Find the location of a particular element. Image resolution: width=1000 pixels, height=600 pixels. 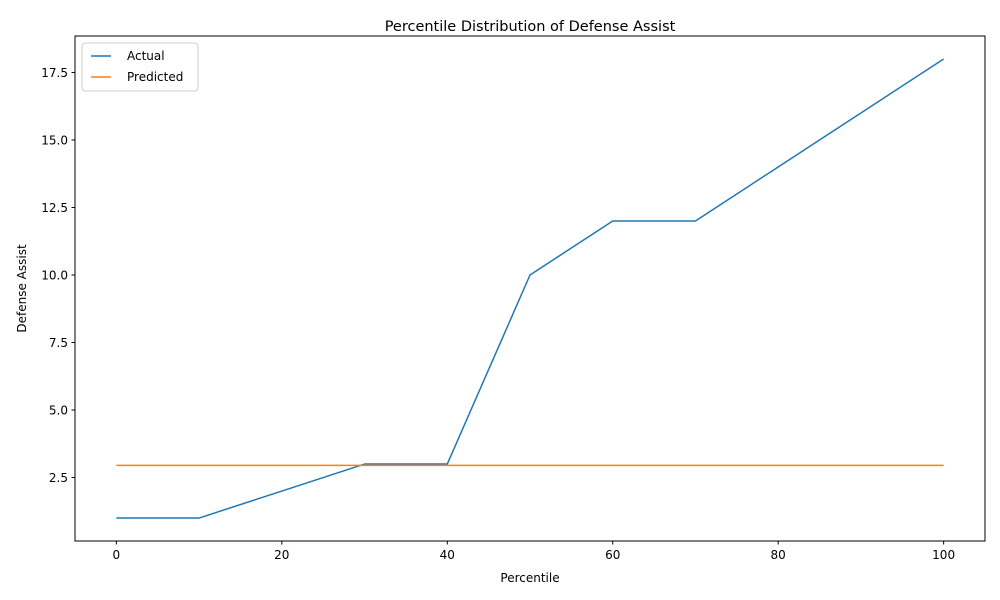

y-axis-label: Defense Assist is located at coordinates (22, 288).